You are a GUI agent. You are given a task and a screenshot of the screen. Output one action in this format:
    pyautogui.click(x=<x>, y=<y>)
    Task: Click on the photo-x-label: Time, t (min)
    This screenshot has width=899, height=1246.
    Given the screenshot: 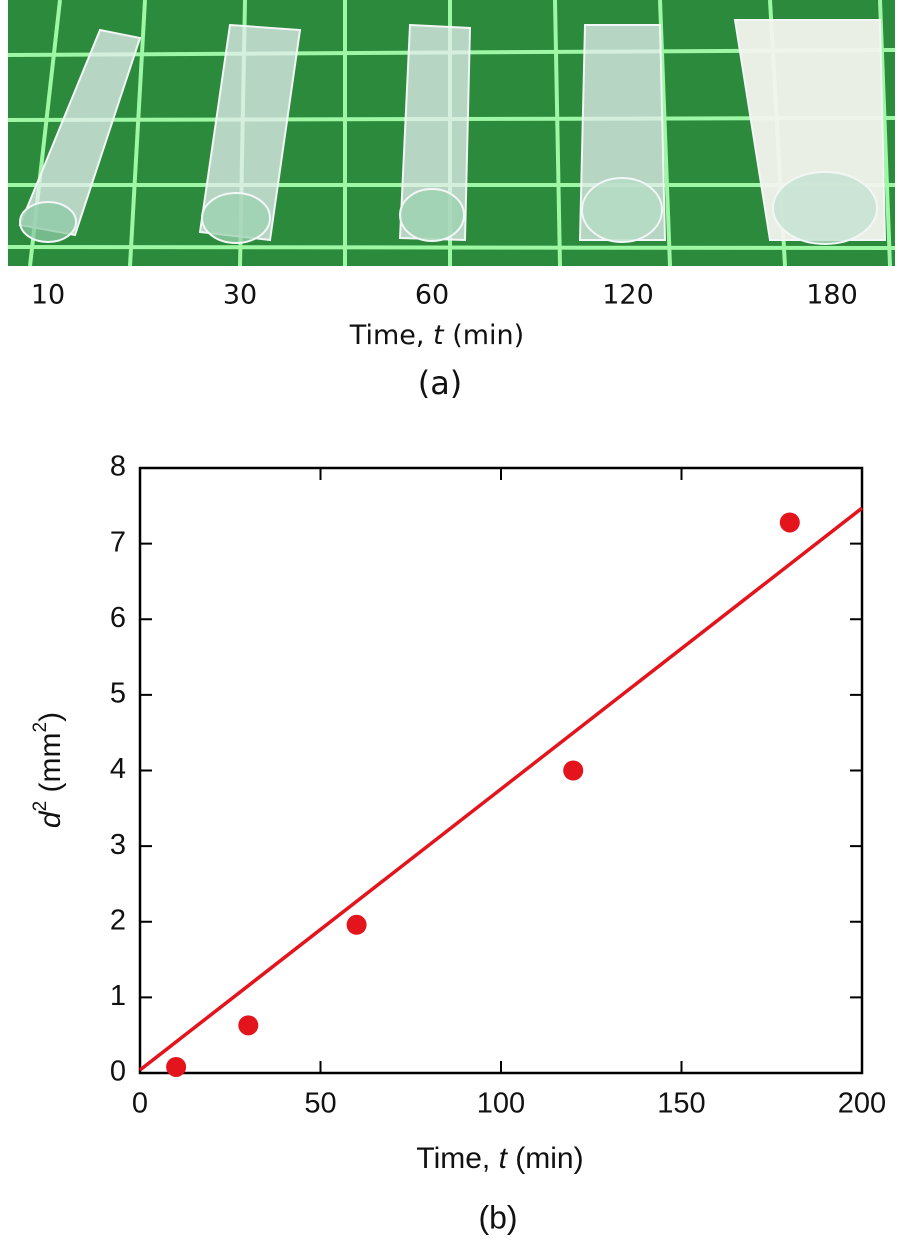 What is the action you would take?
    pyautogui.click(x=436, y=335)
    